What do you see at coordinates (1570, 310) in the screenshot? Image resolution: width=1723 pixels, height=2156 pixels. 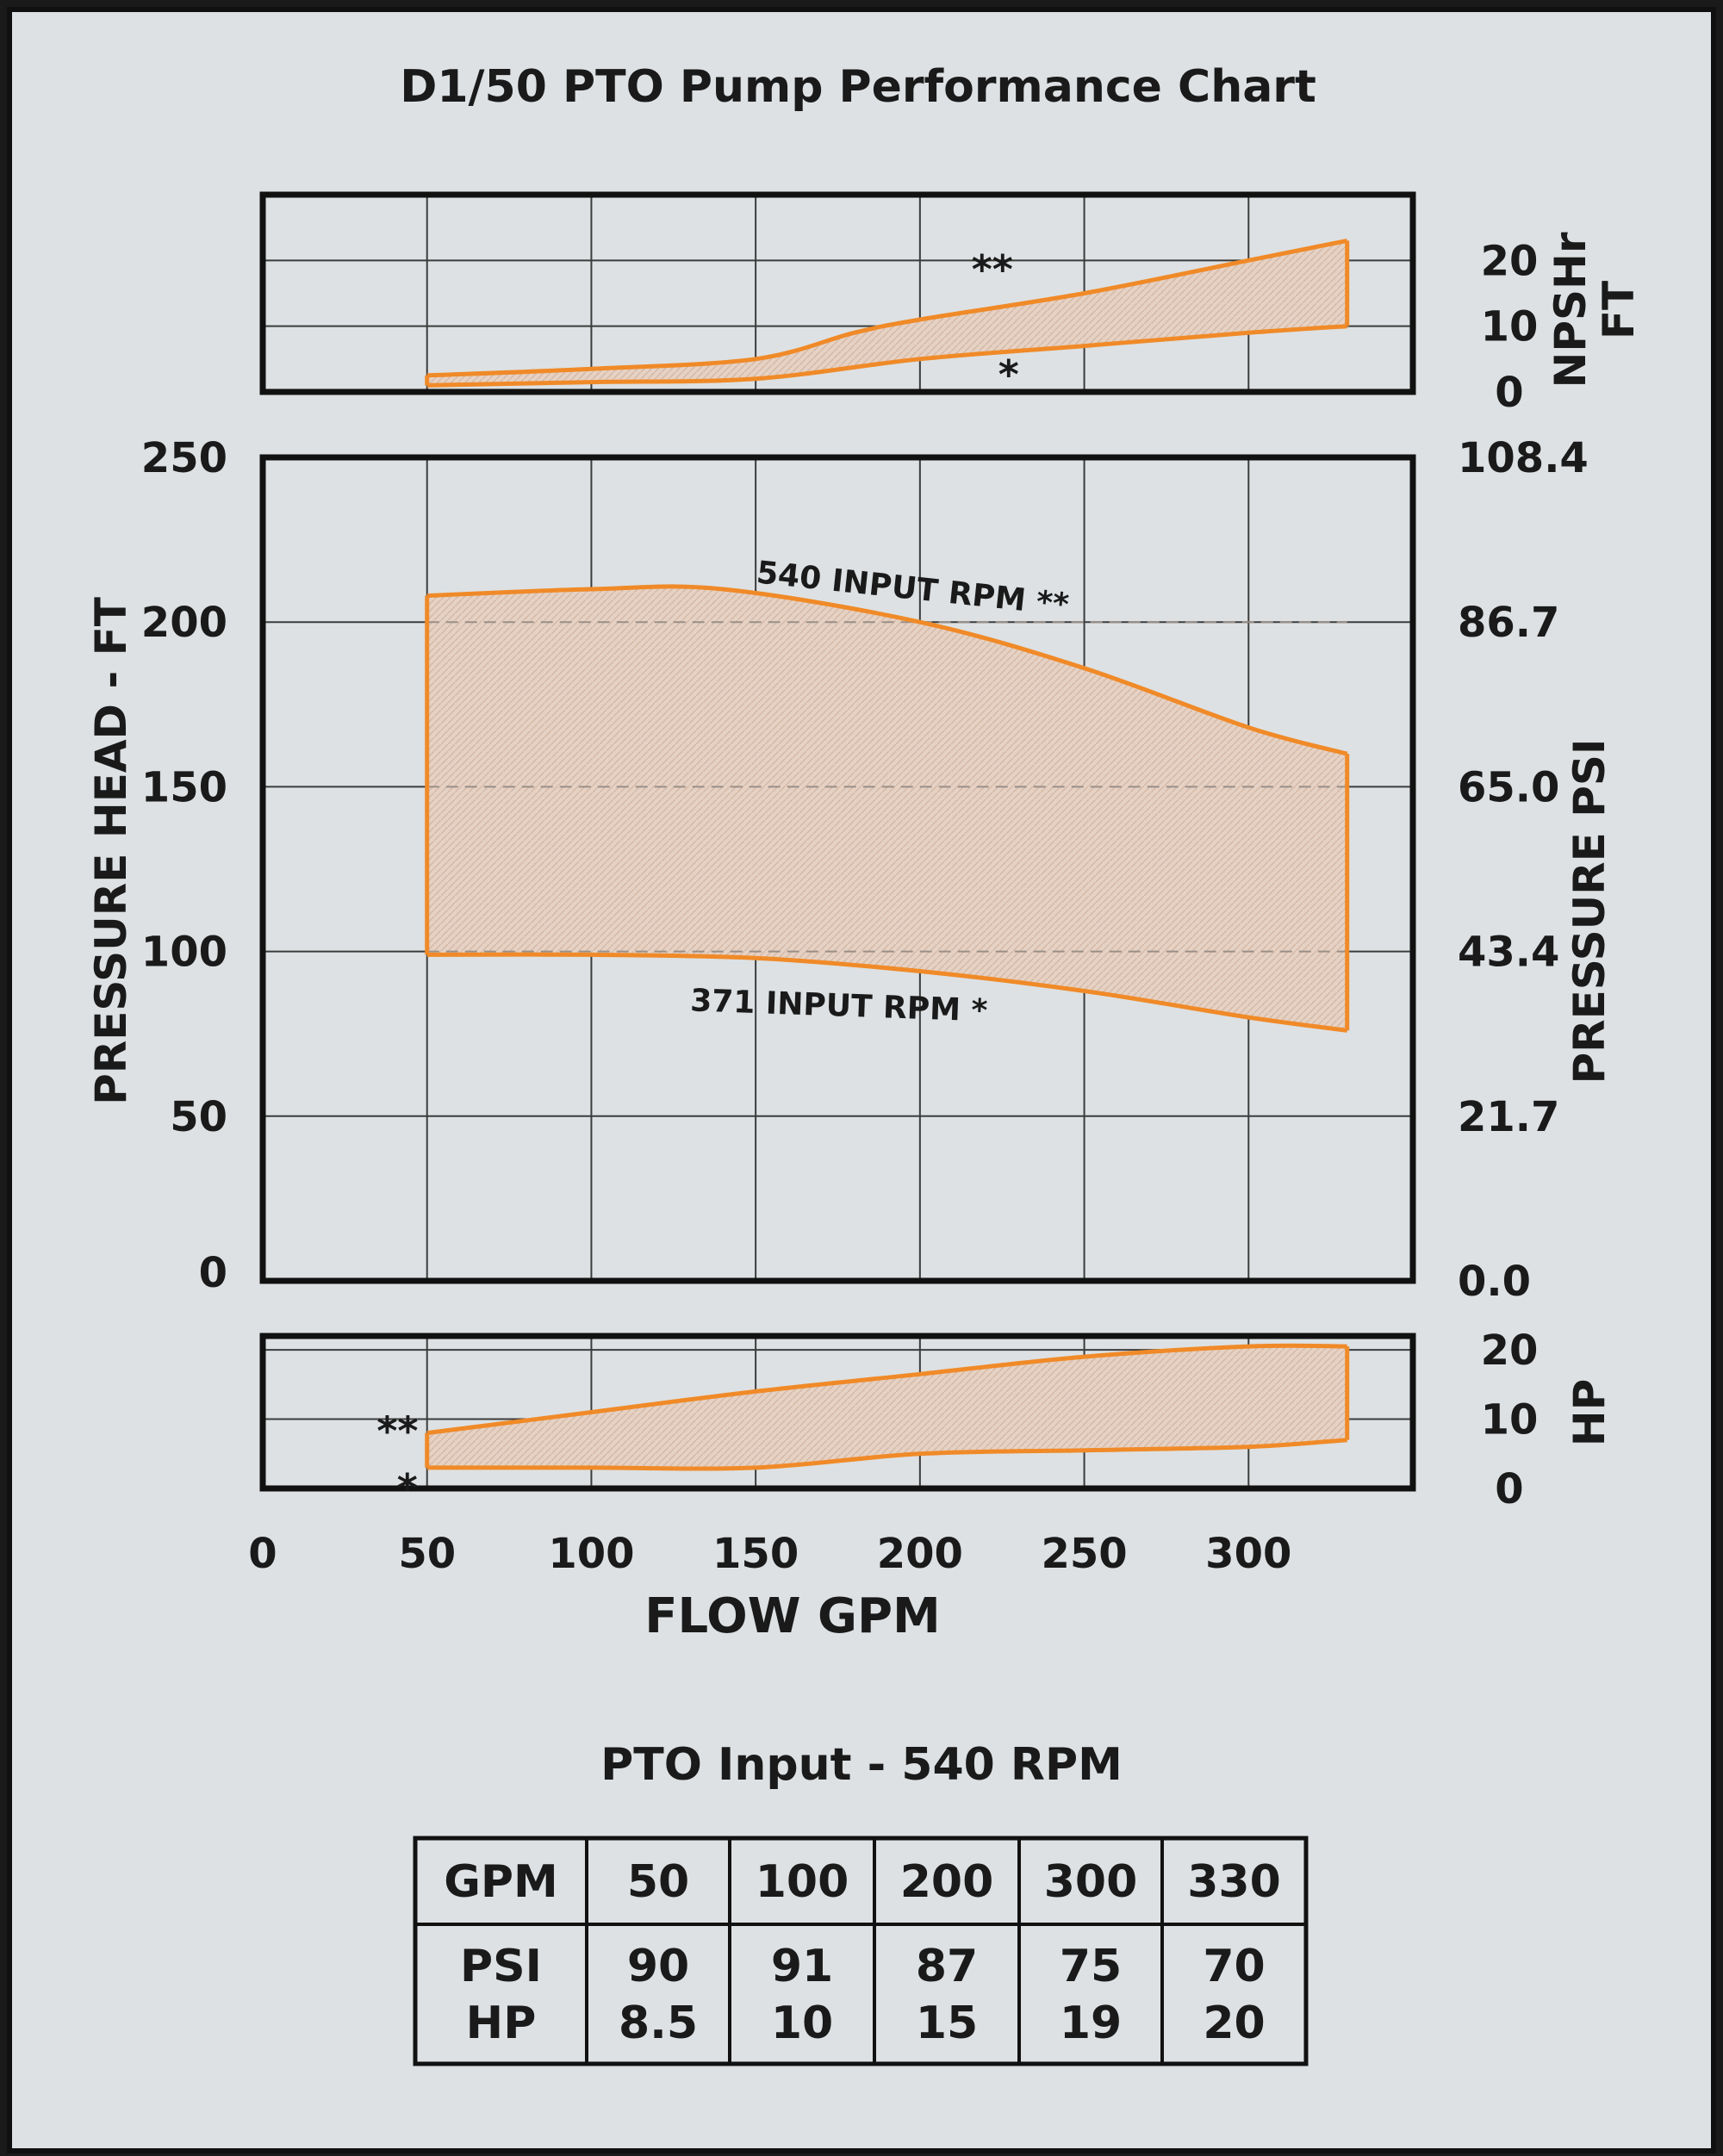 I see `npshr-axis-label-line1: NPSHr` at bounding box center [1570, 310].